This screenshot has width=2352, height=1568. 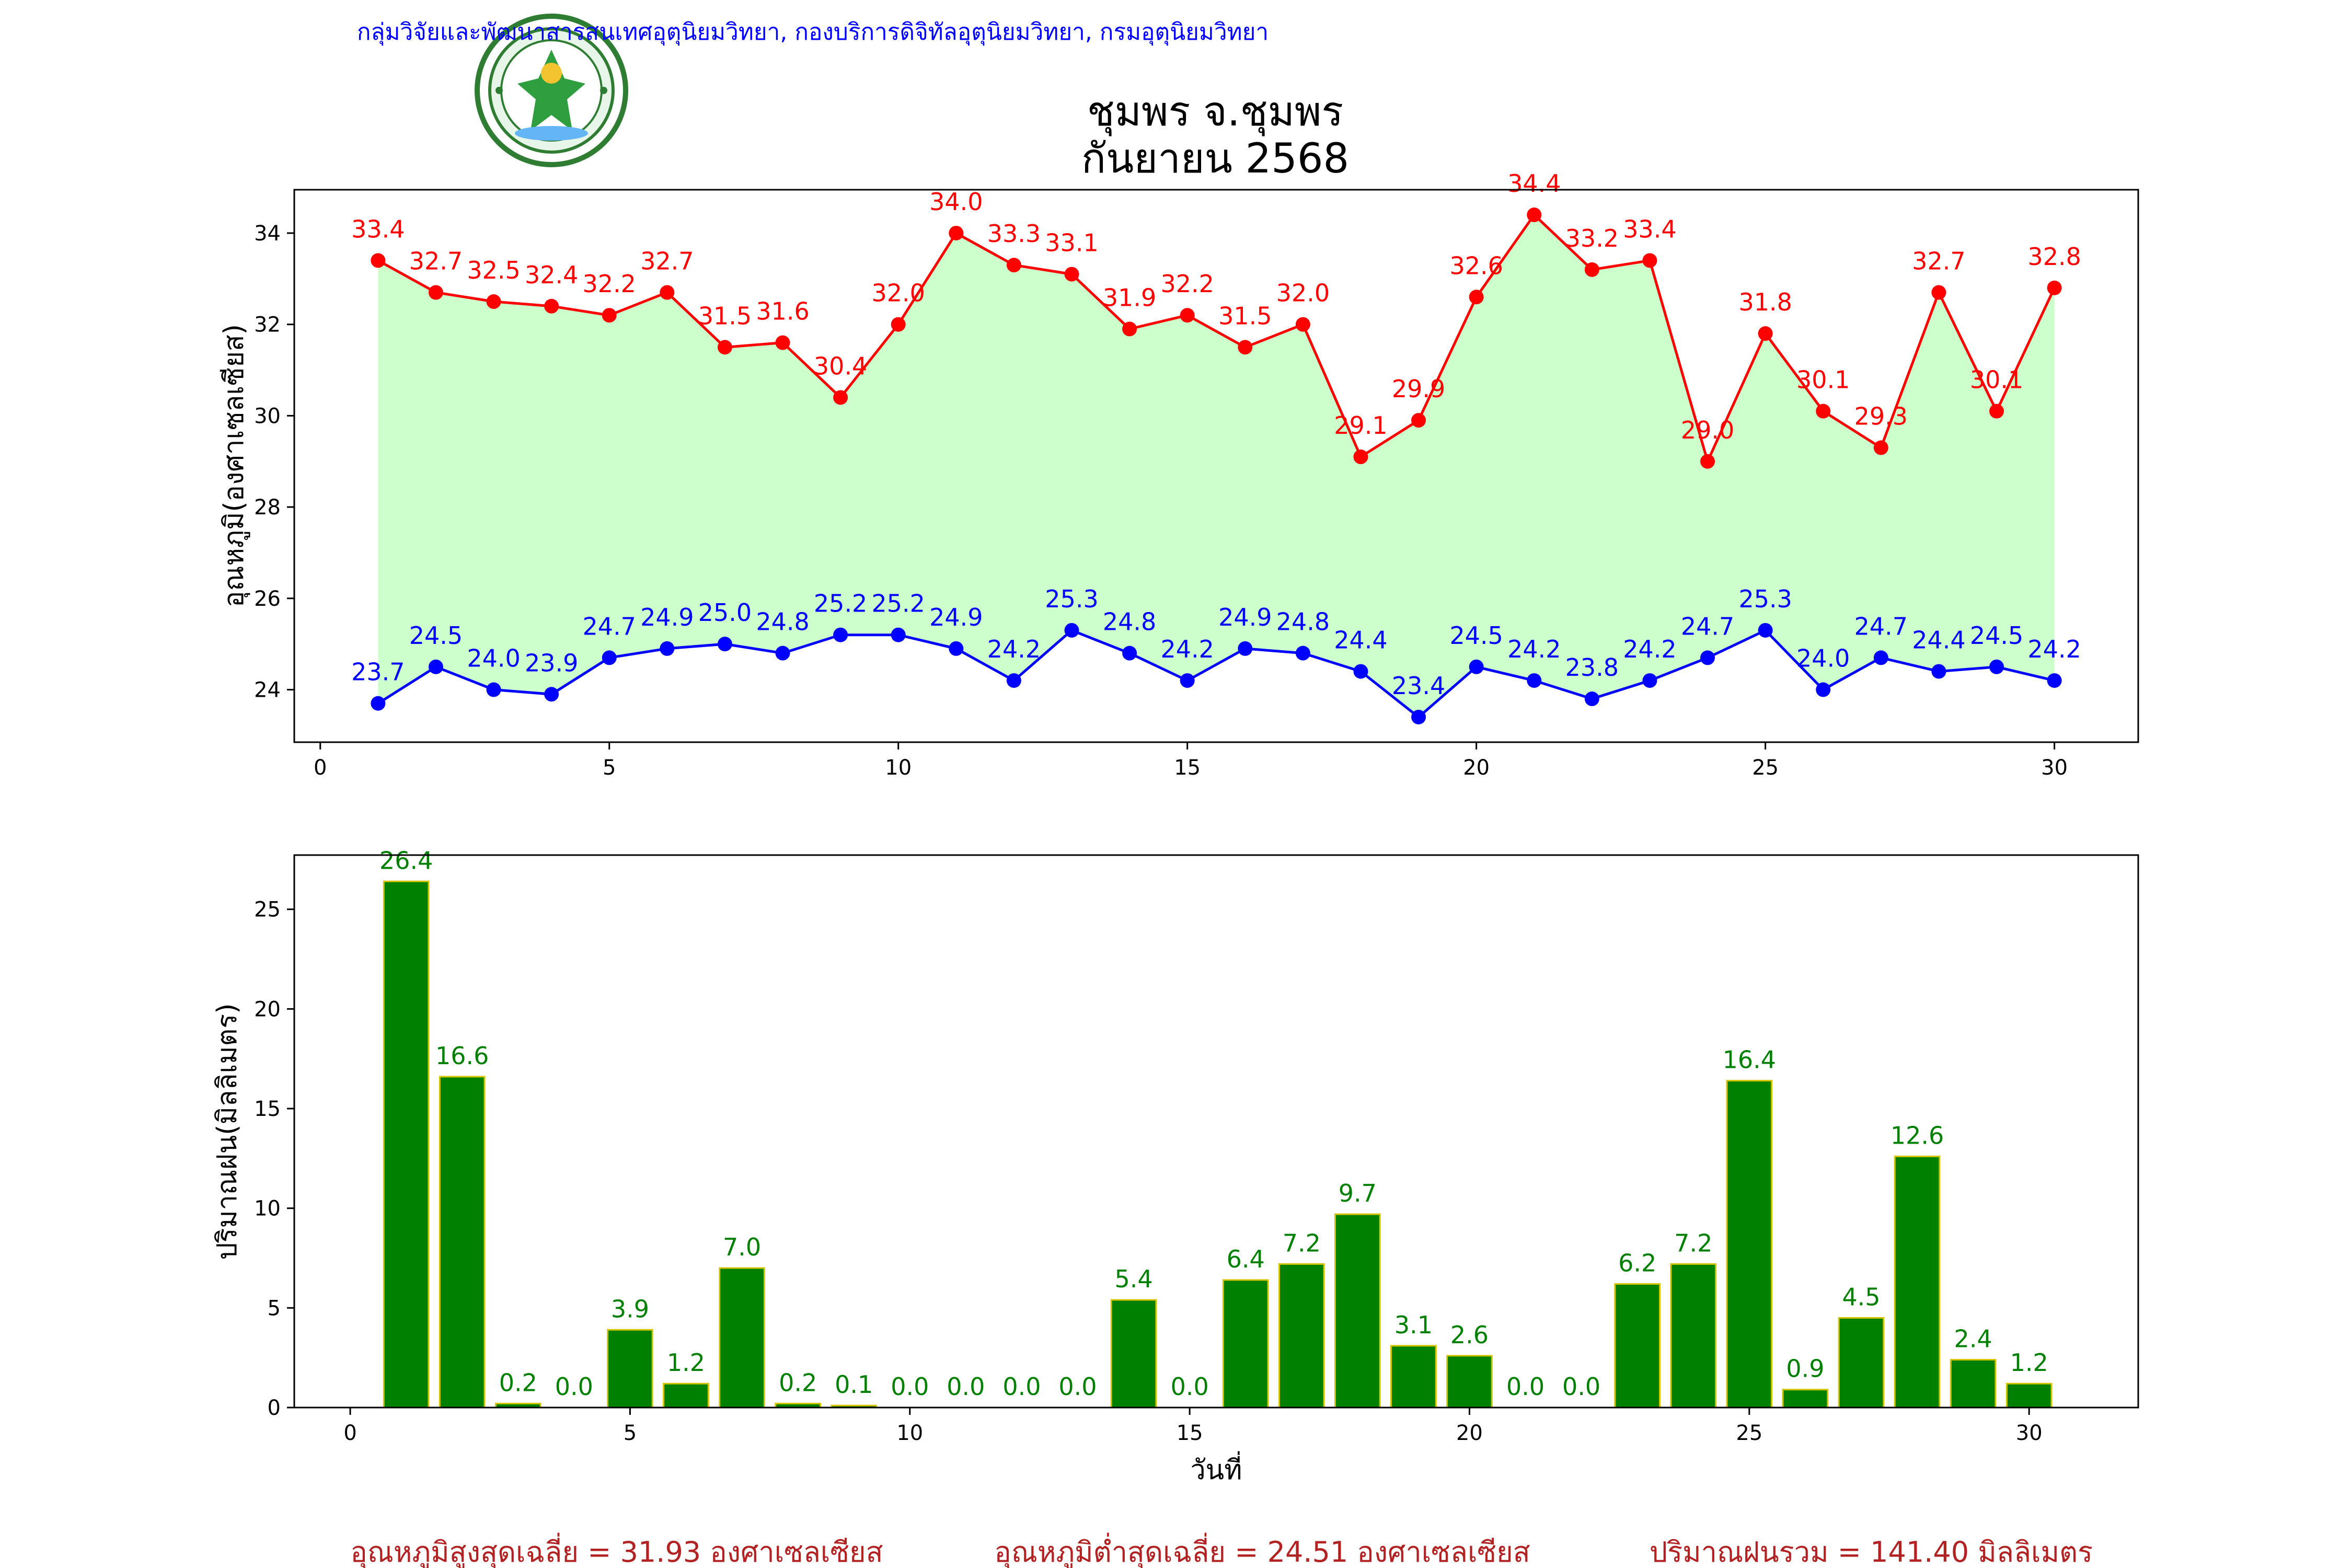 What do you see at coordinates (1133, 1279) in the screenshot?
I see `rainfall-value-label: 5.4` at bounding box center [1133, 1279].